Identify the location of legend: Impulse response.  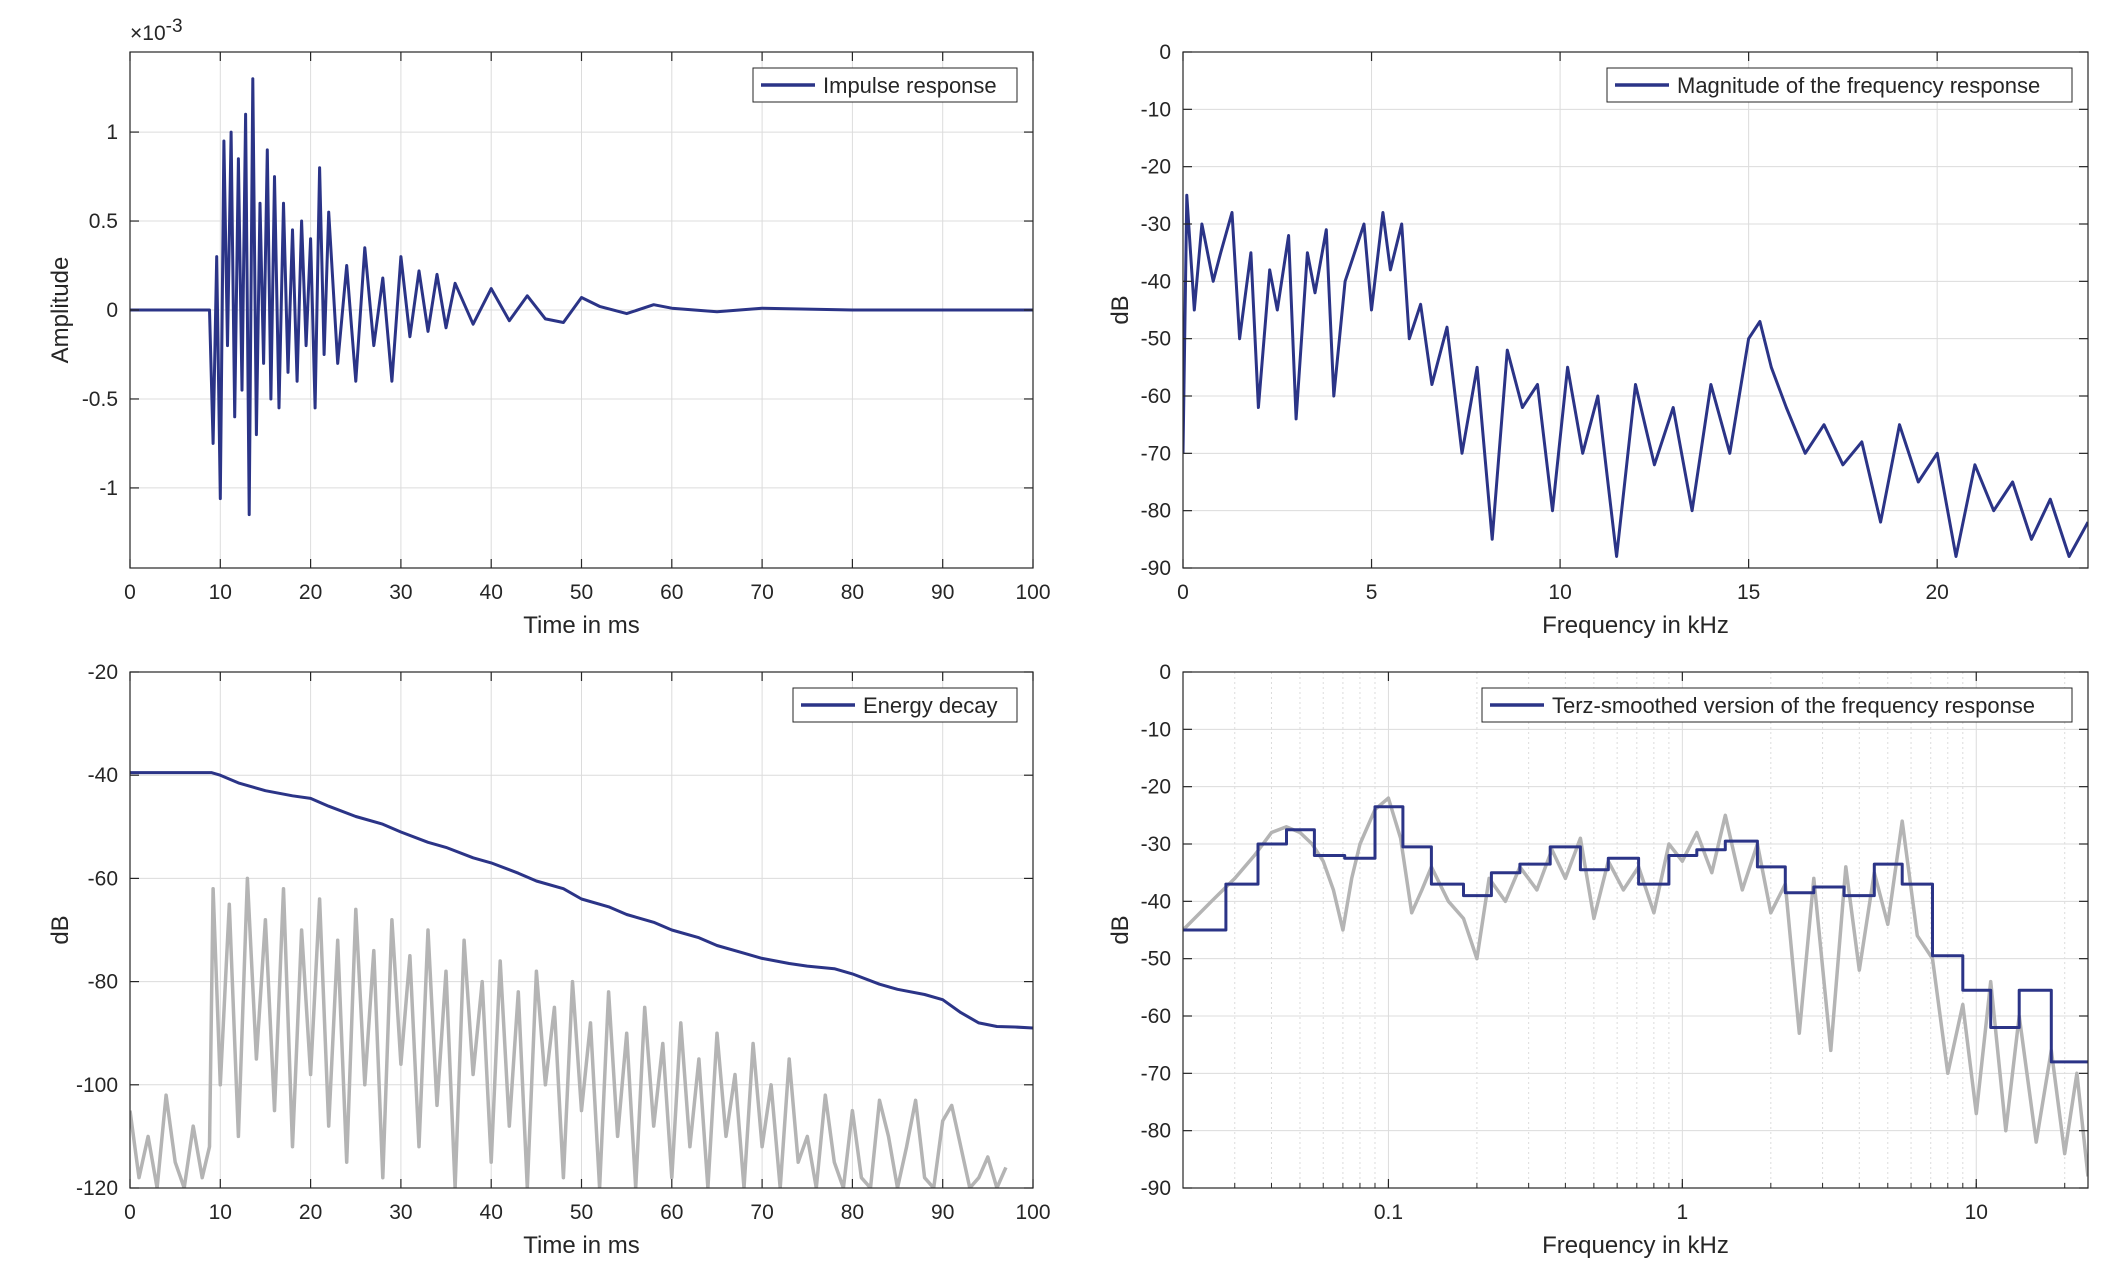
(885, 85).